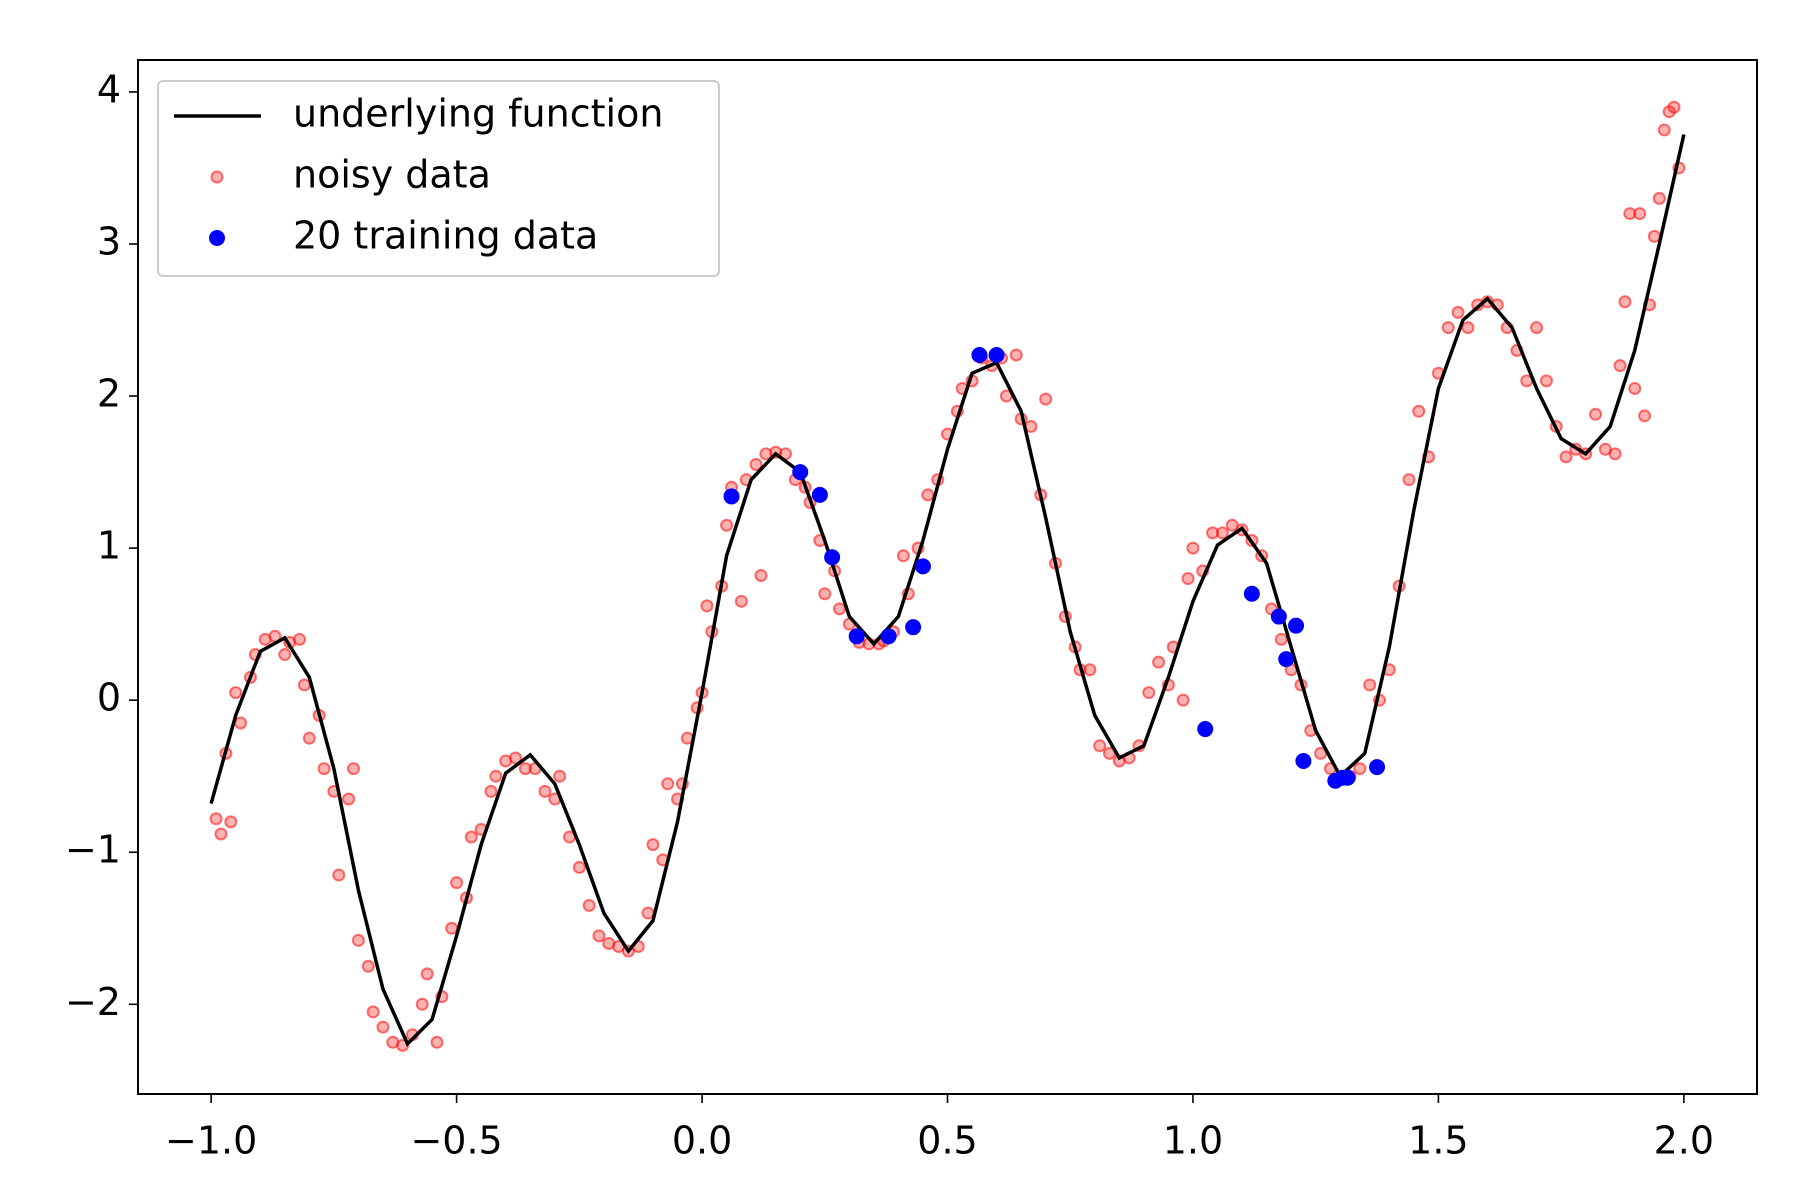 The image size is (1800, 1200). Describe the element at coordinates (109, 241) in the screenshot. I see `y-tick-label: 3` at that location.